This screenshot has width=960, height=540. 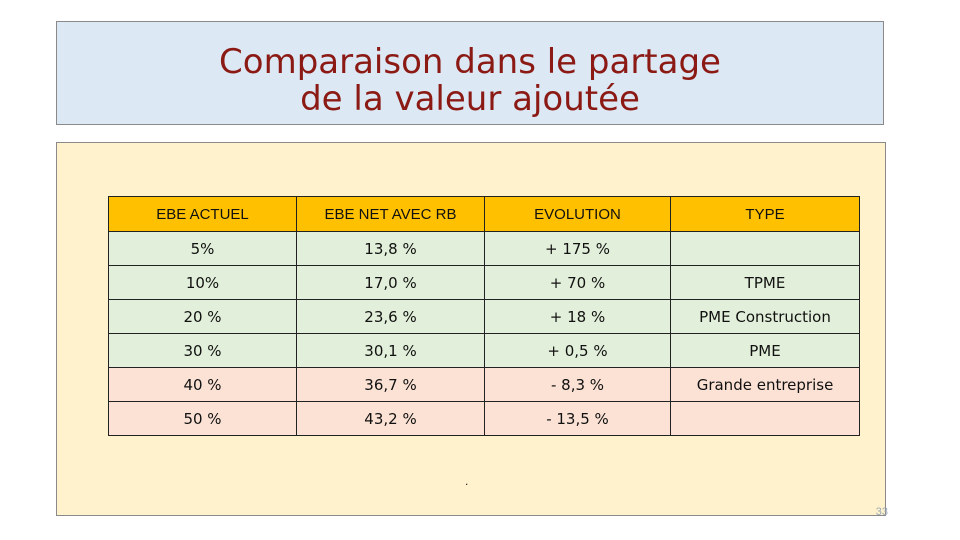 What do you see at coordinates (577, 384) in the screenshot?
I see `cell-evolution: - 8,3 %` at bounding box center [577, 384].